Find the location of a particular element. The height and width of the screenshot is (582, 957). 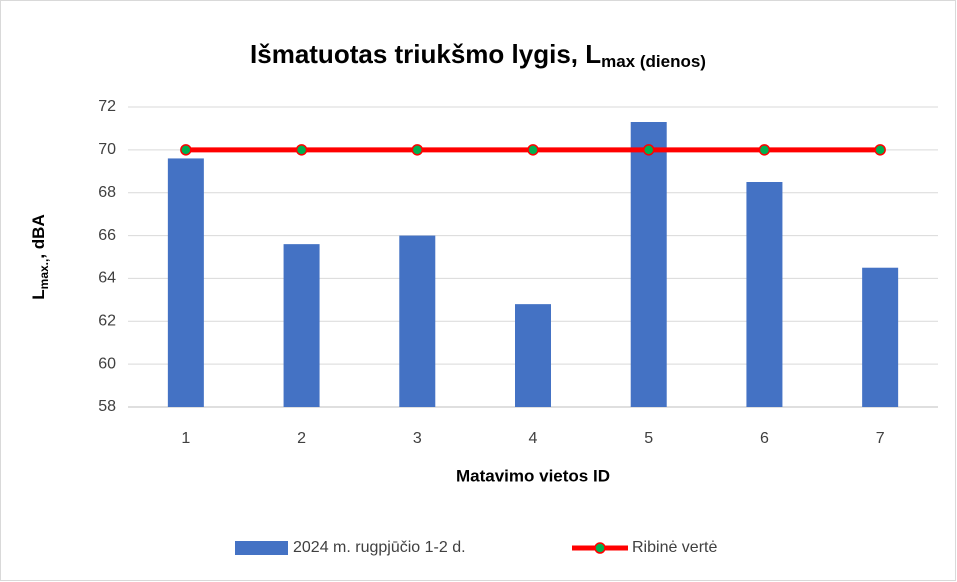

x-axis-title: Matavimo vietos ID is located at coordinates (533, 475).